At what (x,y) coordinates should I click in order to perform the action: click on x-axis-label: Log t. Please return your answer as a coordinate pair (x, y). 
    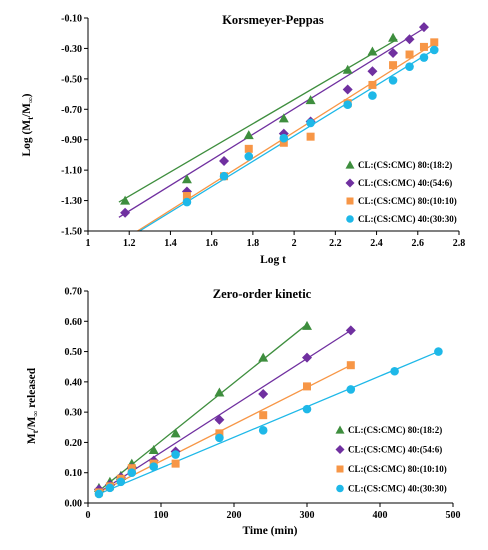
    Looking at the image, I should click on (273, 260).